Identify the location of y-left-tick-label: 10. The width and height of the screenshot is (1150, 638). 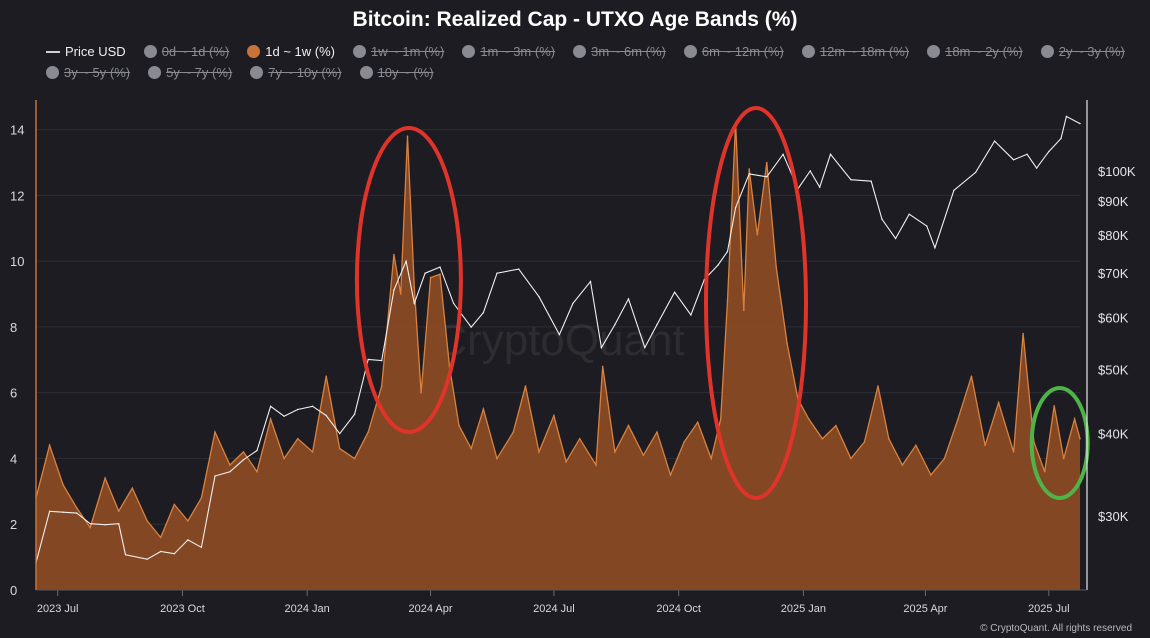
(17, 261).